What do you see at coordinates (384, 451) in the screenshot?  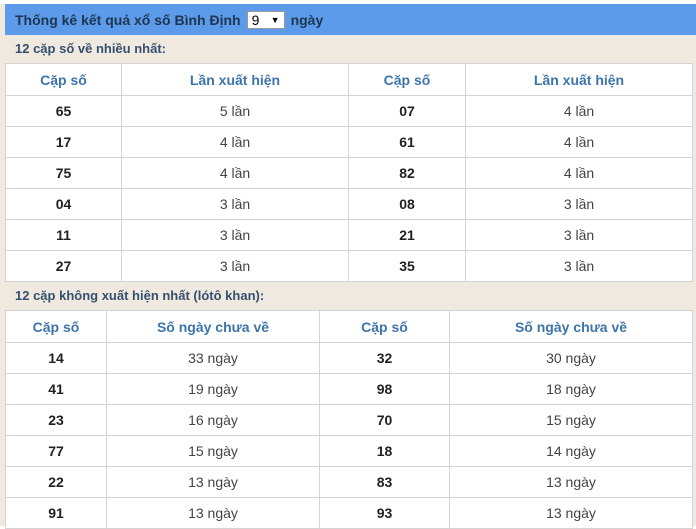 I see `pair-number: 18` at bounding box center [384, 451].